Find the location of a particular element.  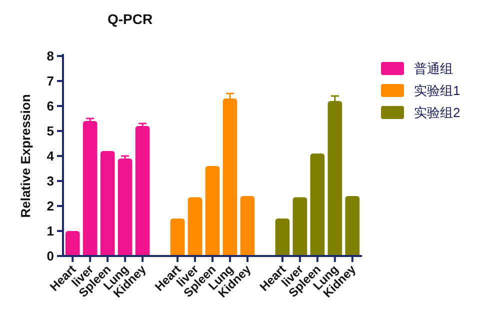

y-tick-label: 4 is located at coordinates (50, 156).